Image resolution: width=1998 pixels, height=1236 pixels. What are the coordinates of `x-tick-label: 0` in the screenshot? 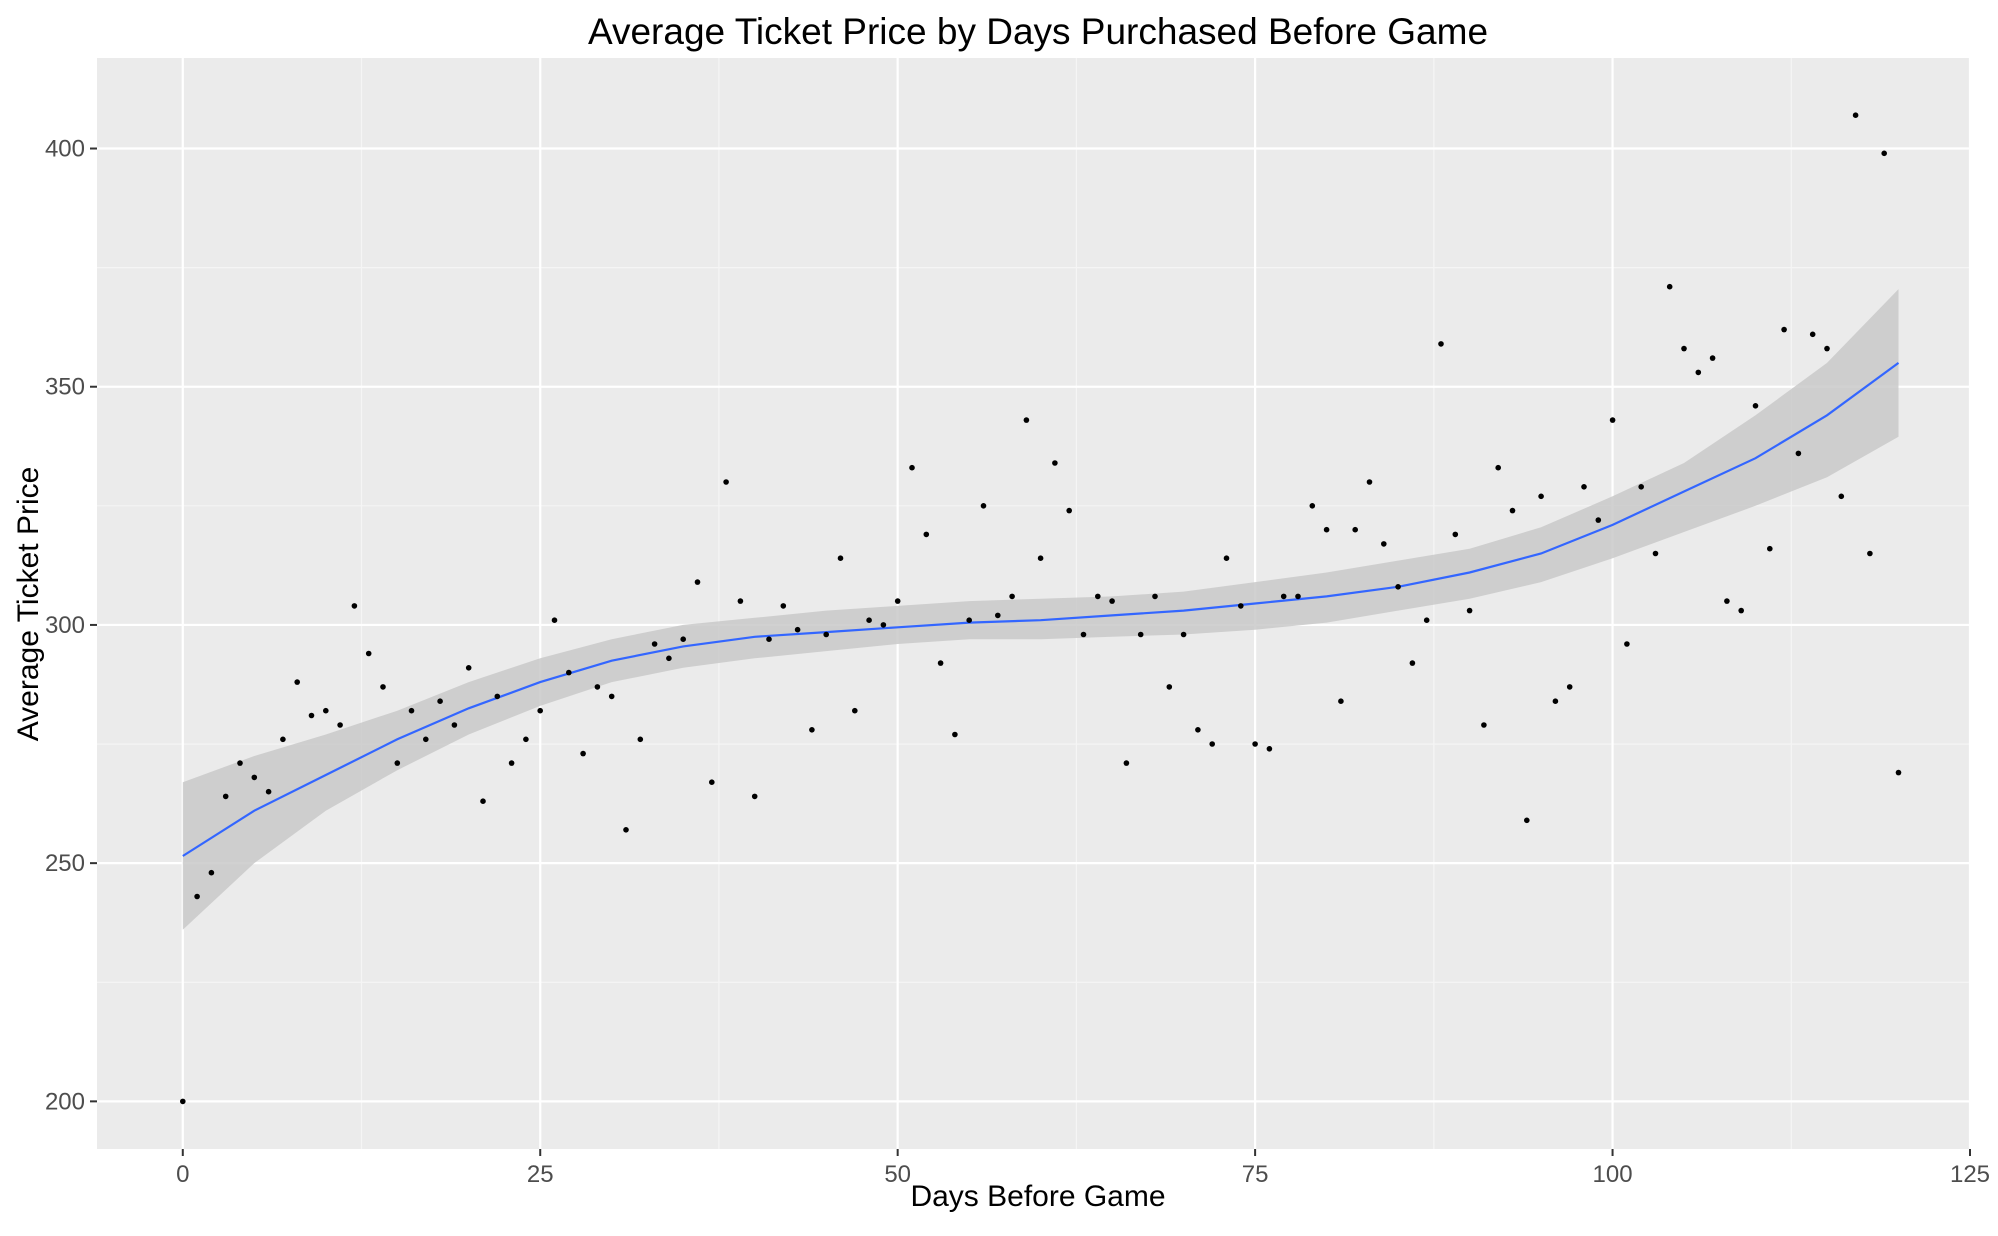 It's located at (182, 1174).